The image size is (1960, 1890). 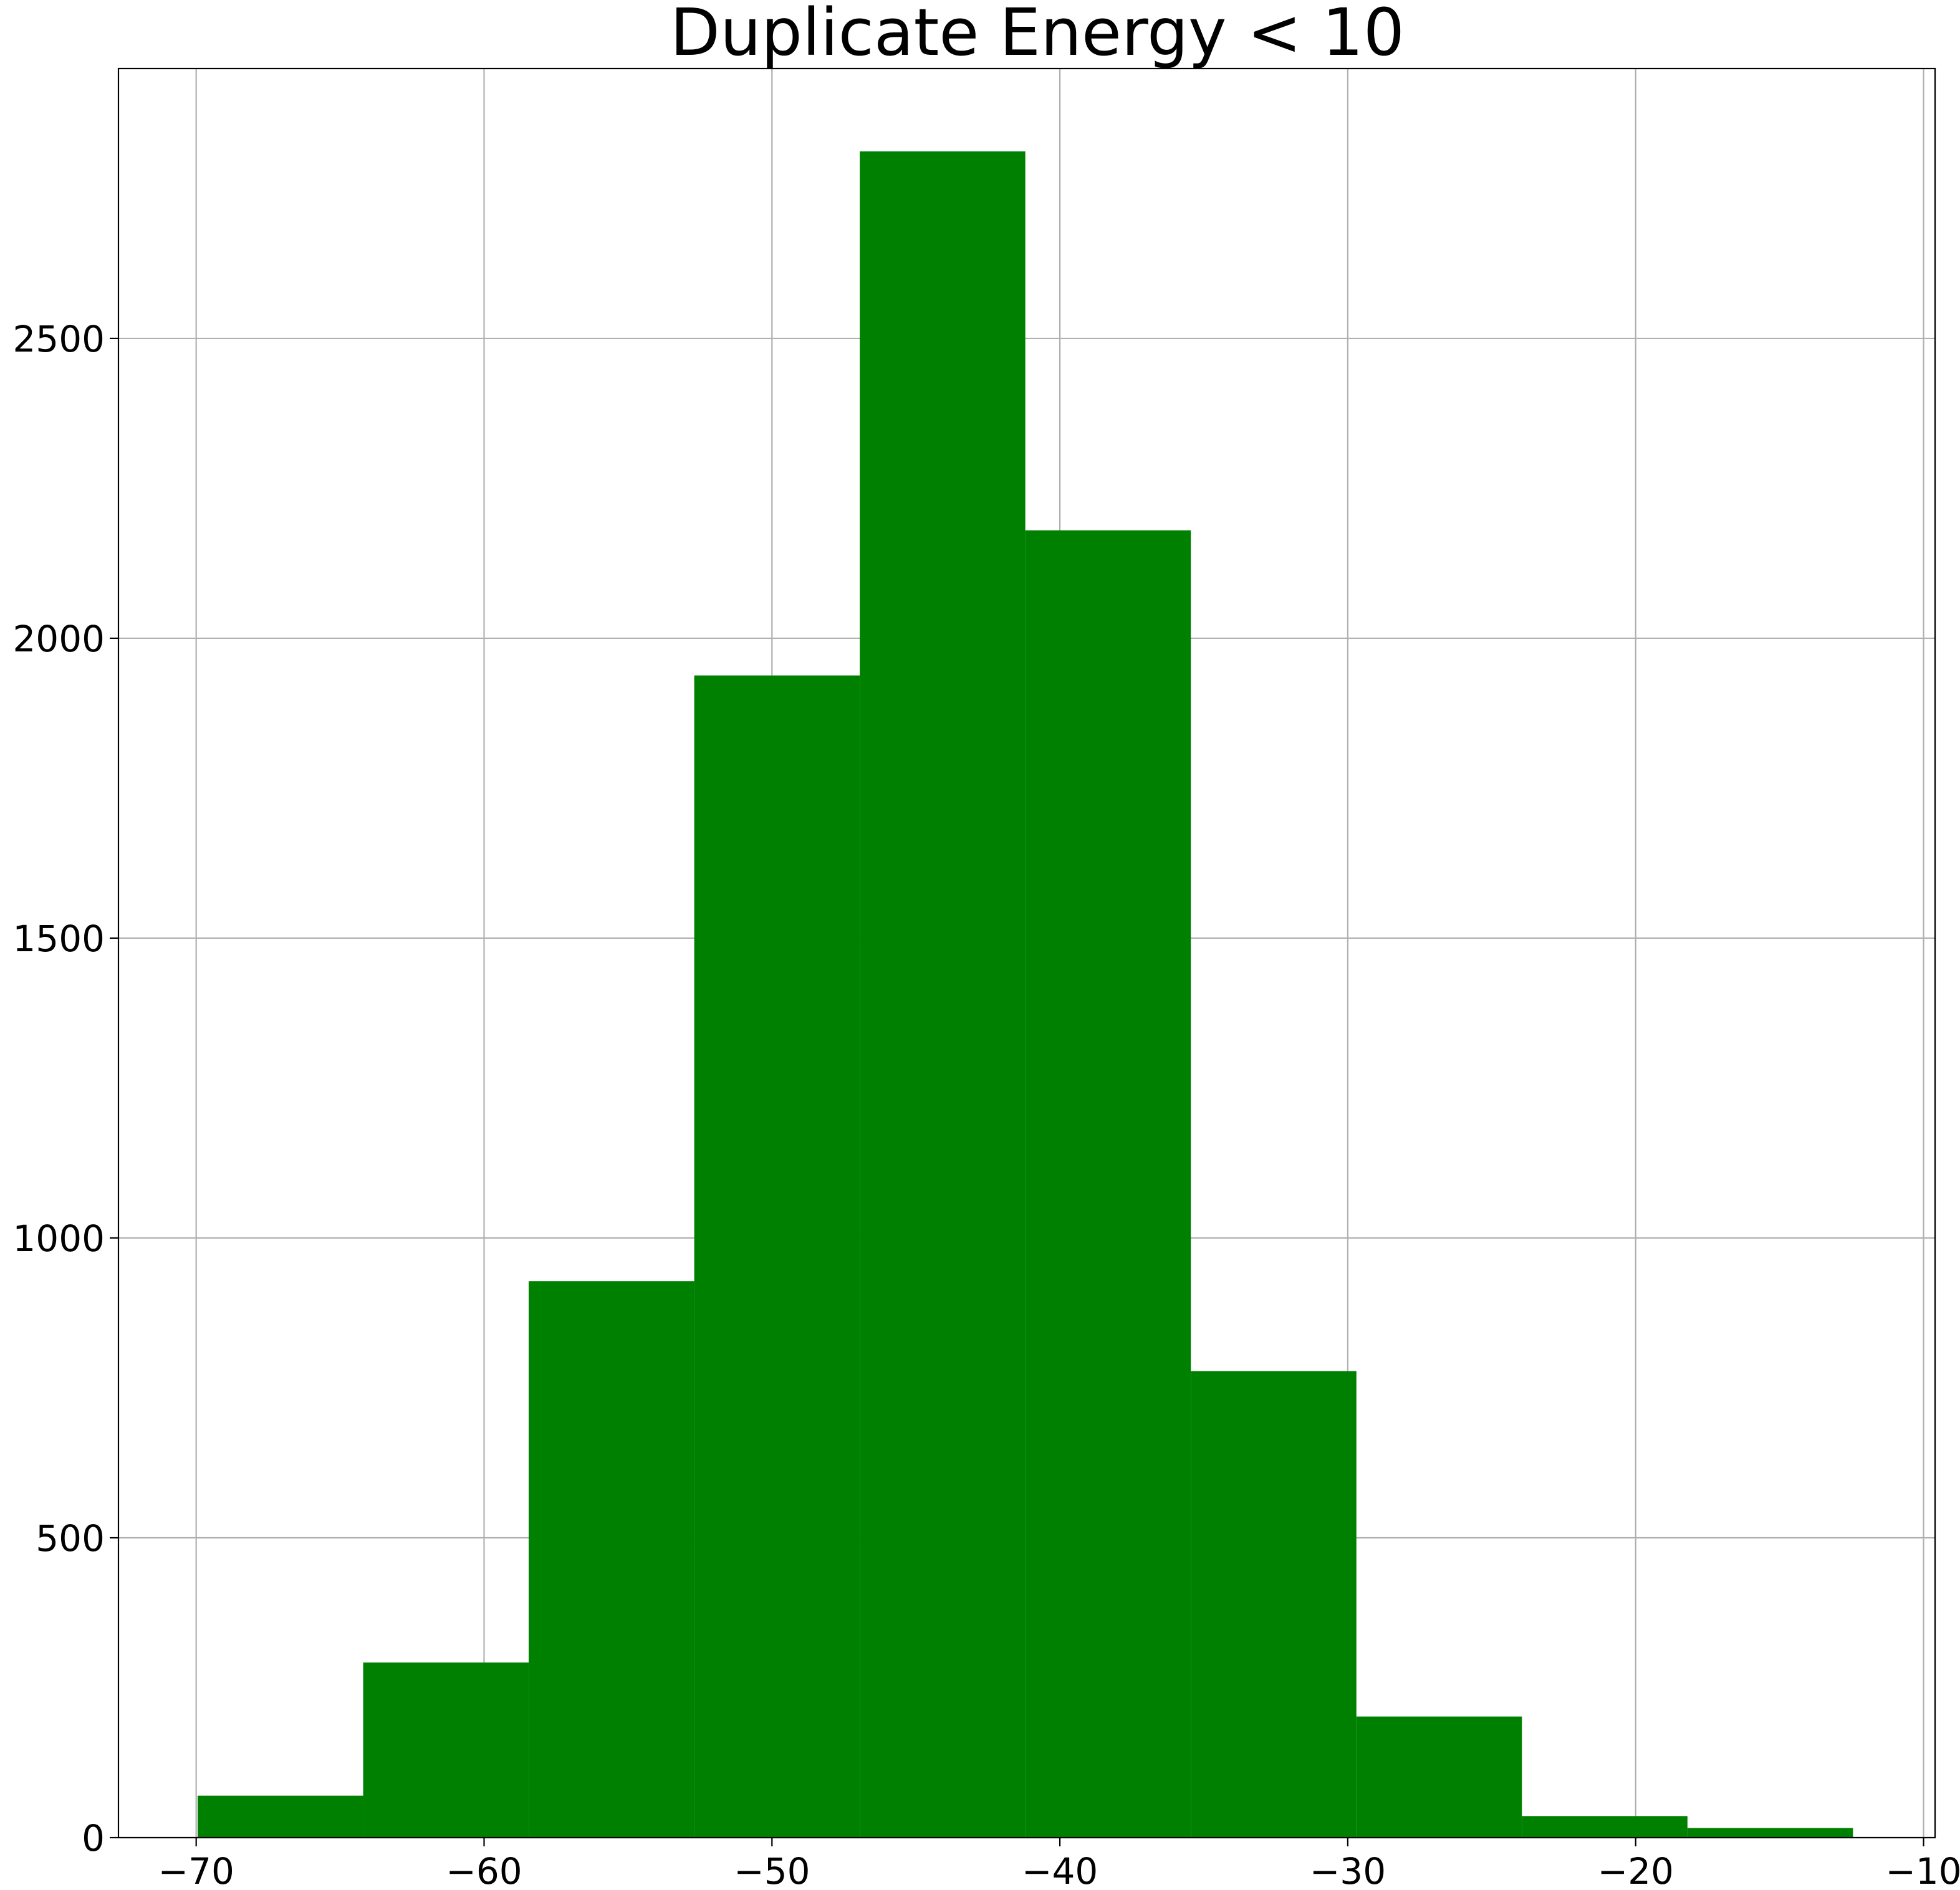 I want to click on x-tick-label-6: −10, so click(x=1922, y=1870).